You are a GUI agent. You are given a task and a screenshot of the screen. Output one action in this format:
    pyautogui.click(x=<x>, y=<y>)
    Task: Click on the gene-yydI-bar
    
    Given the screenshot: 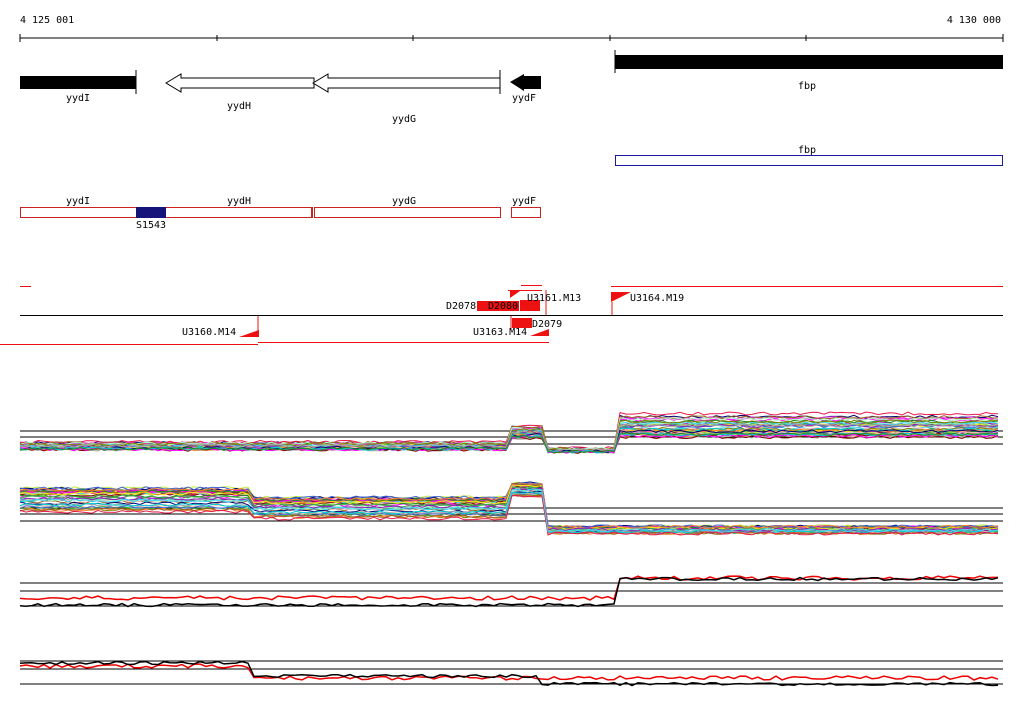 What is the action you would take?
    pyautogui.click(x=78, y=82)
    